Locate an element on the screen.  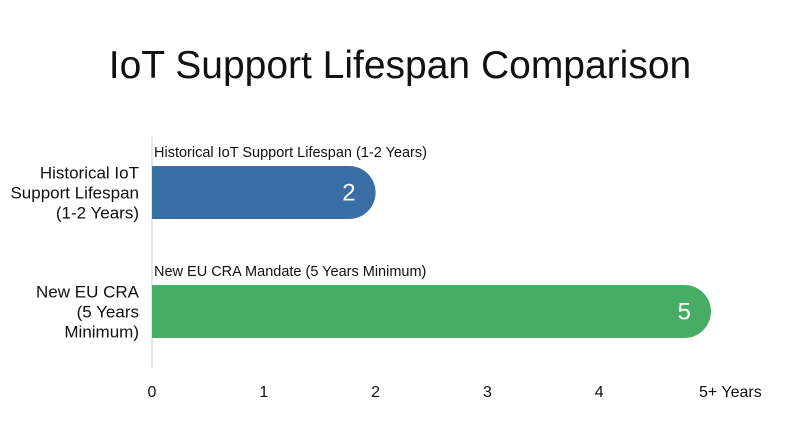
x-tick-label-1: 1 is located at coordinates (263, 392).